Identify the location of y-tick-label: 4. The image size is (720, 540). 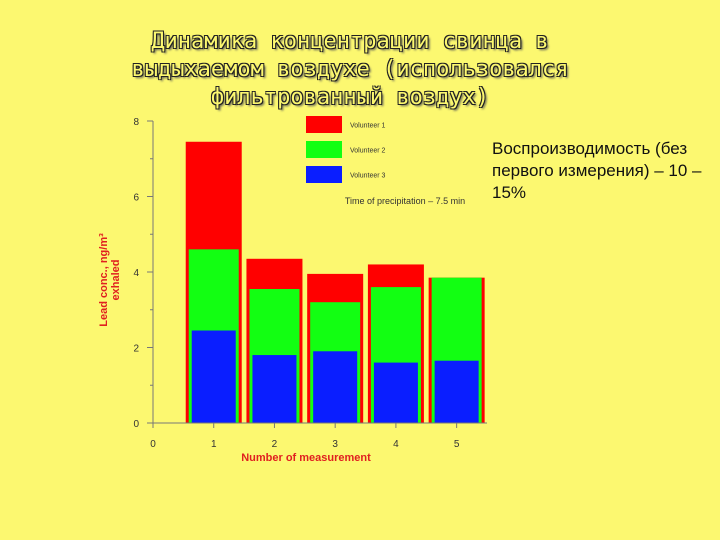
(136, 273).